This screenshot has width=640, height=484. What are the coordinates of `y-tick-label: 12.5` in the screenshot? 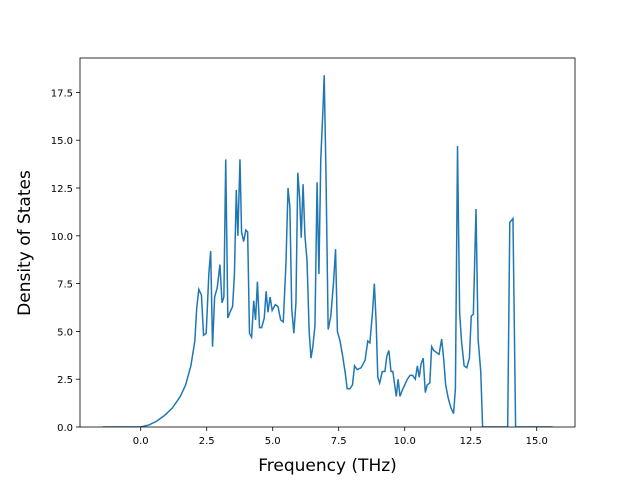 It's located at (62, 189).